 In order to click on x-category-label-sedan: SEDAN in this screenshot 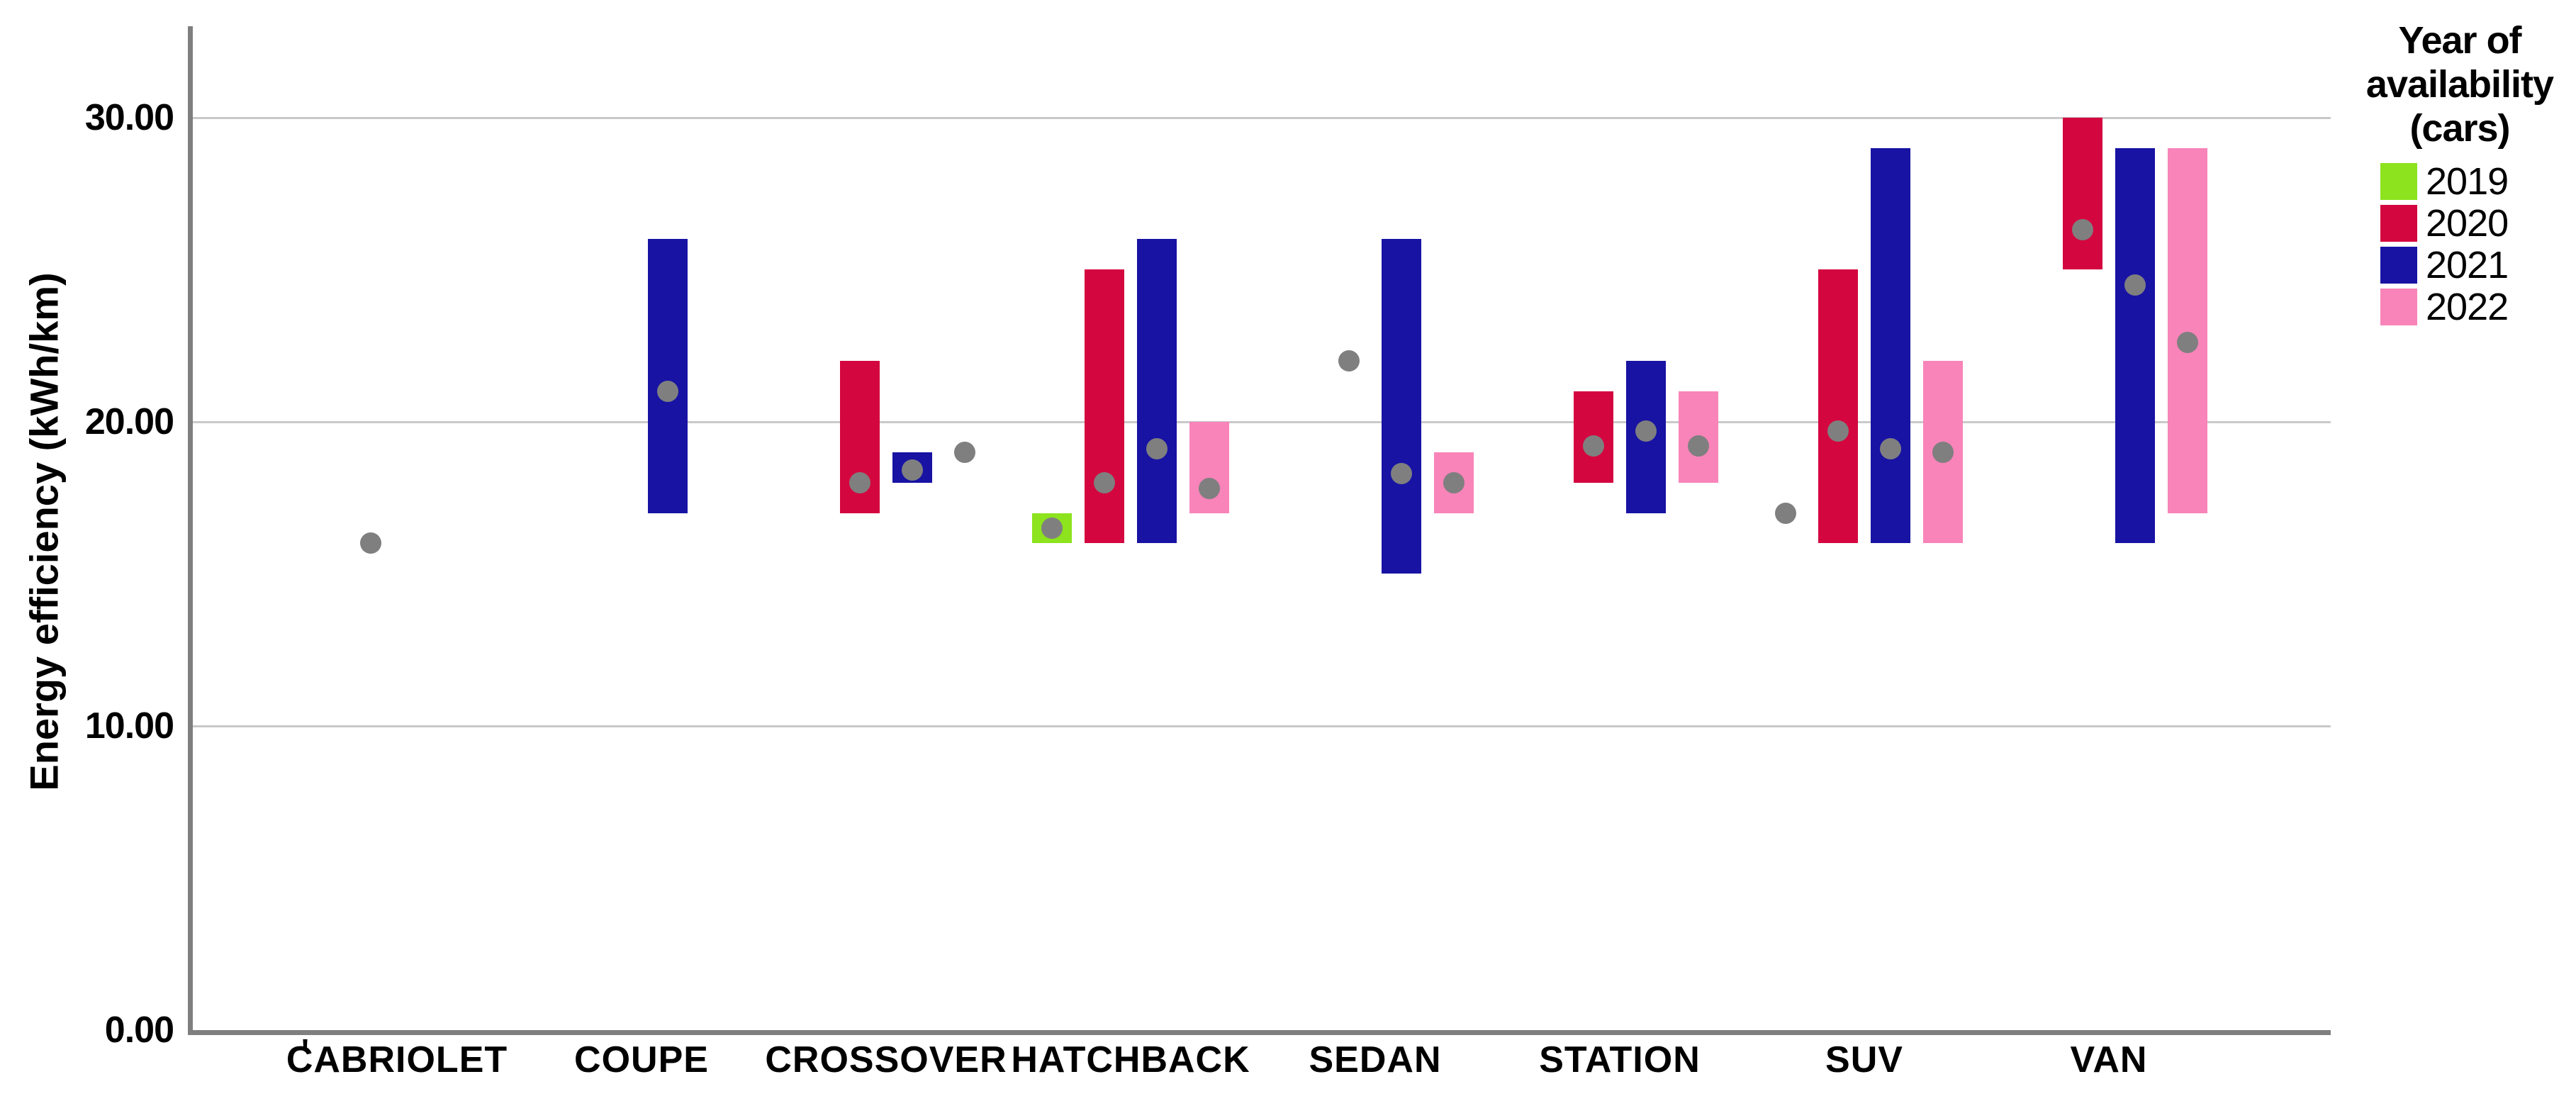, I will do `click(1376, 1059)`.